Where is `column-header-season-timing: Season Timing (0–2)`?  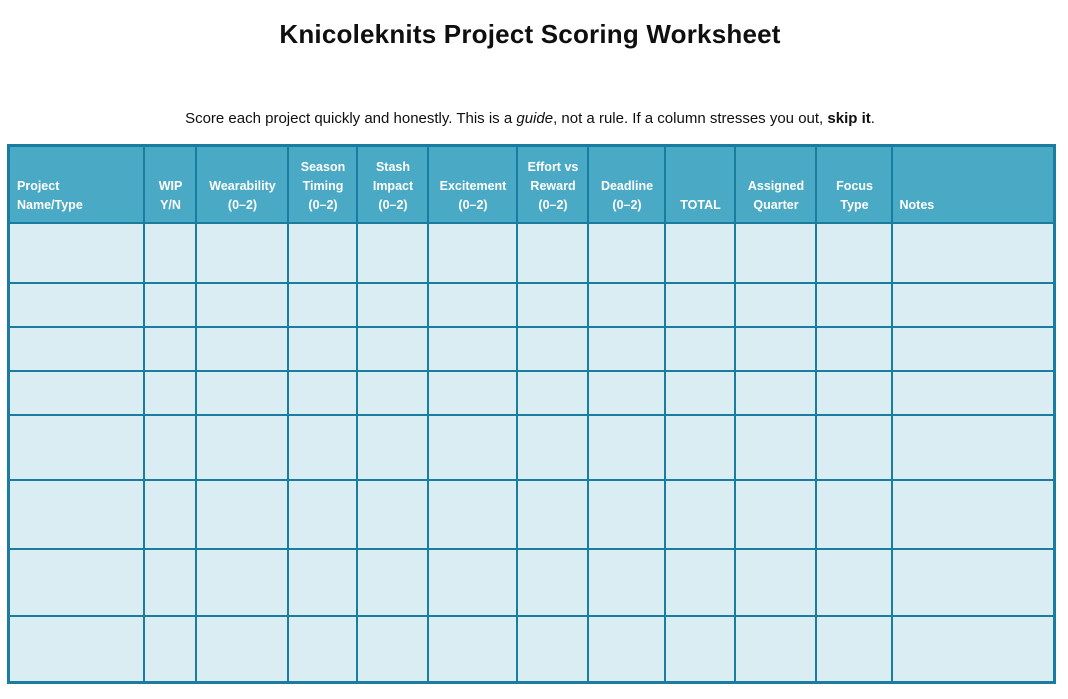 column-header-season-timing: Season Timing (0–2) is located at coordinates (322, 184).